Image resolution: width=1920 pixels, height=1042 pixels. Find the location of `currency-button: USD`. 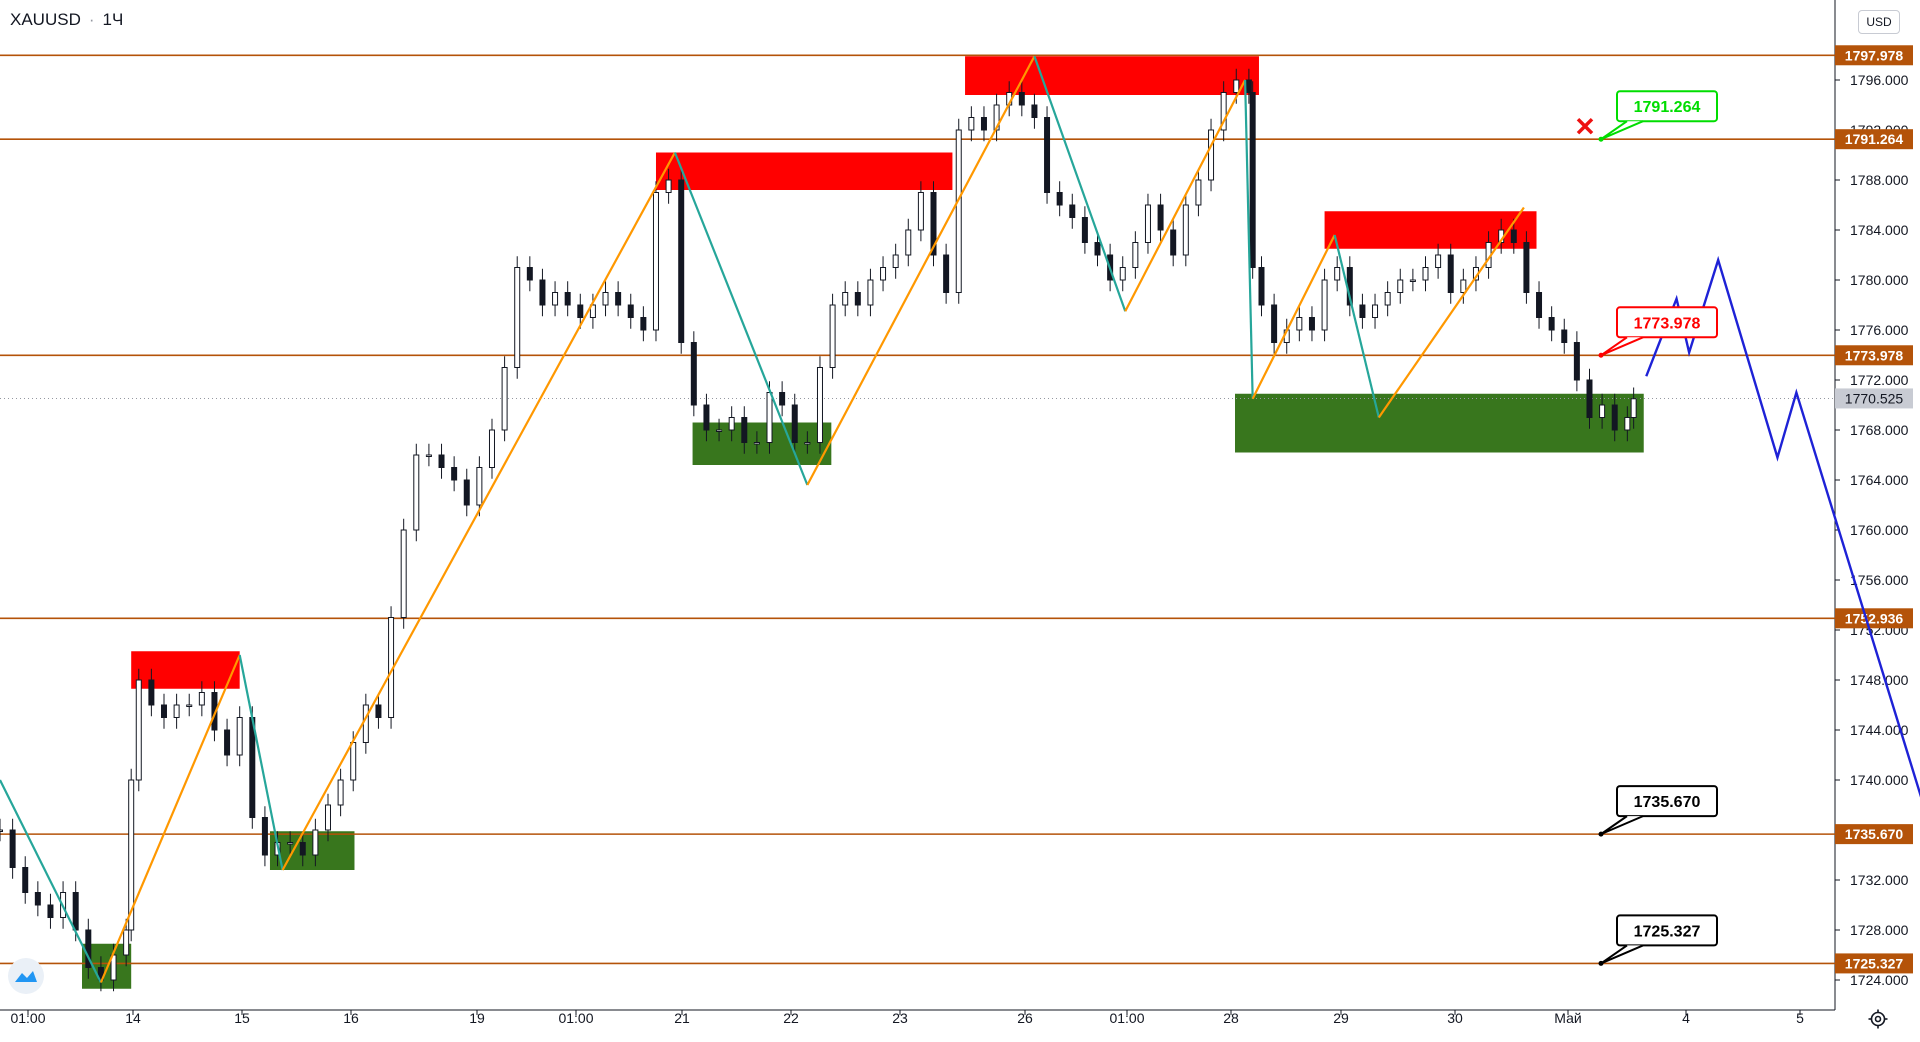

currency-button: USD is located at coordinates (1879, 22).